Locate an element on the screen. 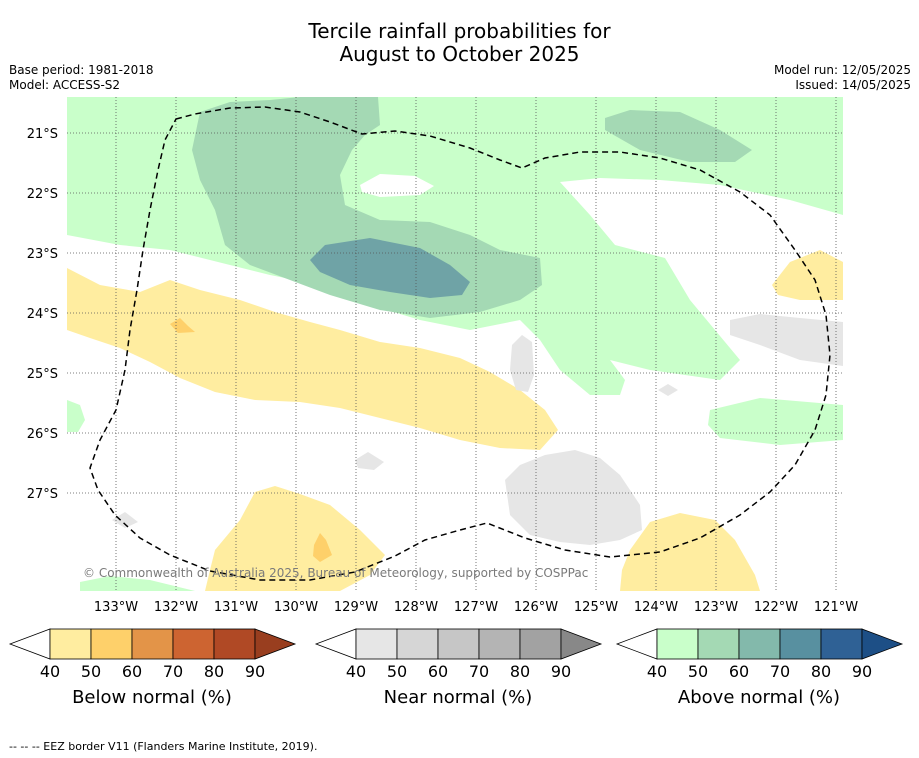  lon-tick-label: 133°W is located at coordinates (116, 607).